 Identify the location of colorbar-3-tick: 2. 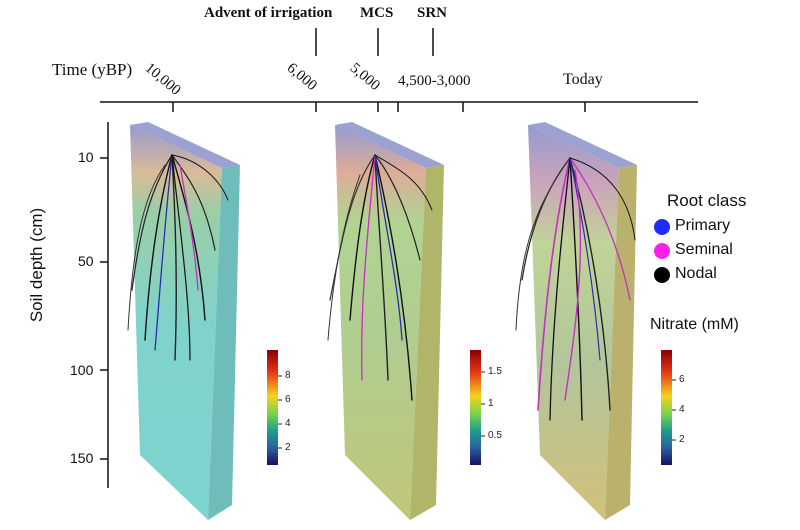
(682, 439).